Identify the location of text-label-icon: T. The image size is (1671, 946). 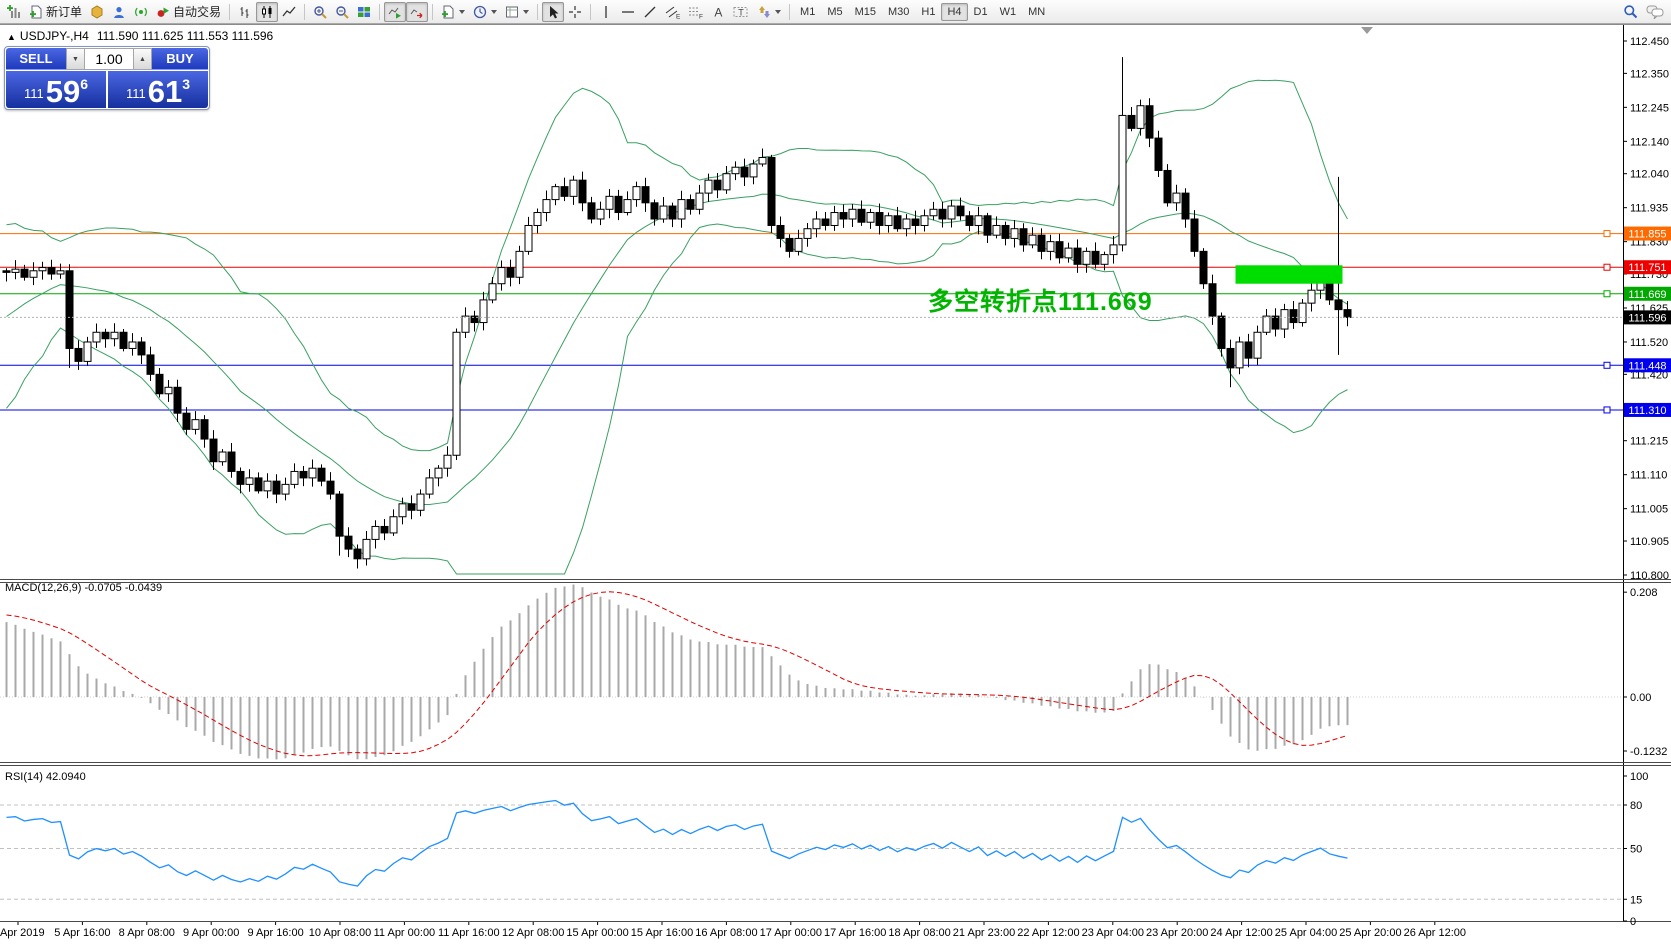
(740, 11).